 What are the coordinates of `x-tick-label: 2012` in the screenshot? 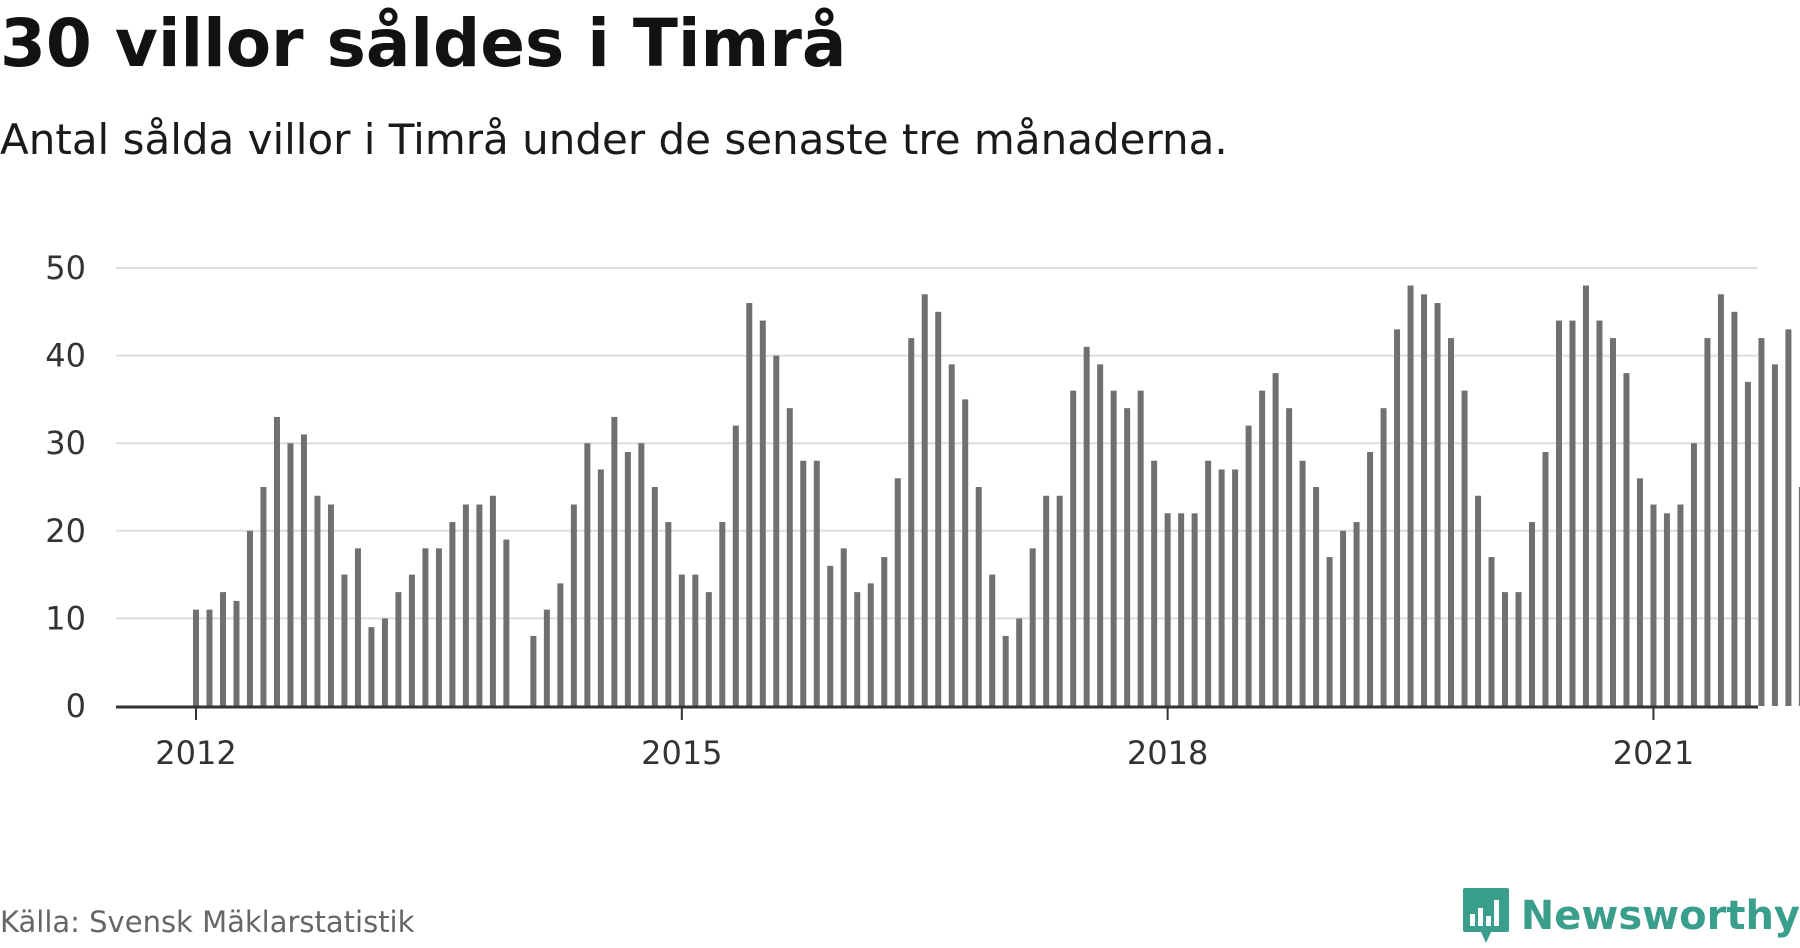 It's located at (195, 753).